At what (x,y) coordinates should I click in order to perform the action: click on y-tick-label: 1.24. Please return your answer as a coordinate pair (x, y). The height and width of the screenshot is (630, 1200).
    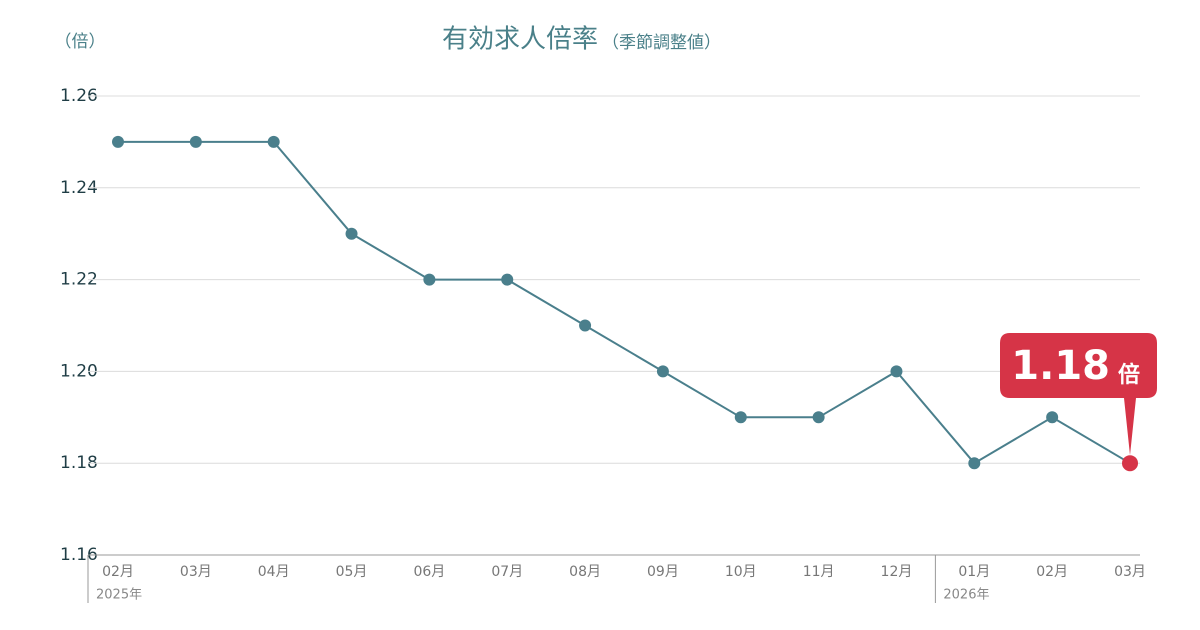
    Looking at the image, I should click on (79, 188).